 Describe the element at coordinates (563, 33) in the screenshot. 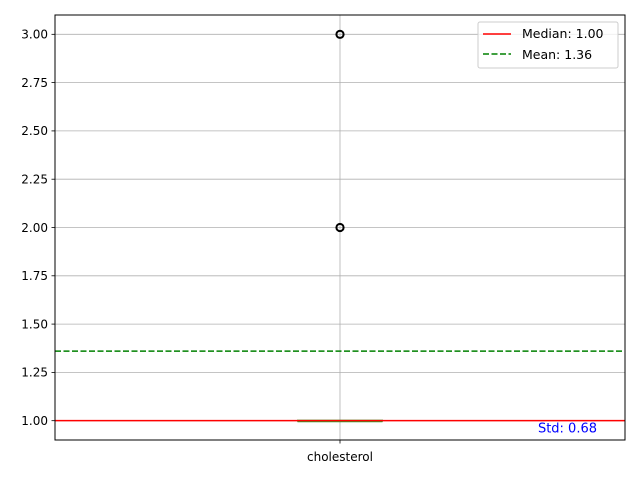

I see `legend-median-label: Median: 1.00` at that location.